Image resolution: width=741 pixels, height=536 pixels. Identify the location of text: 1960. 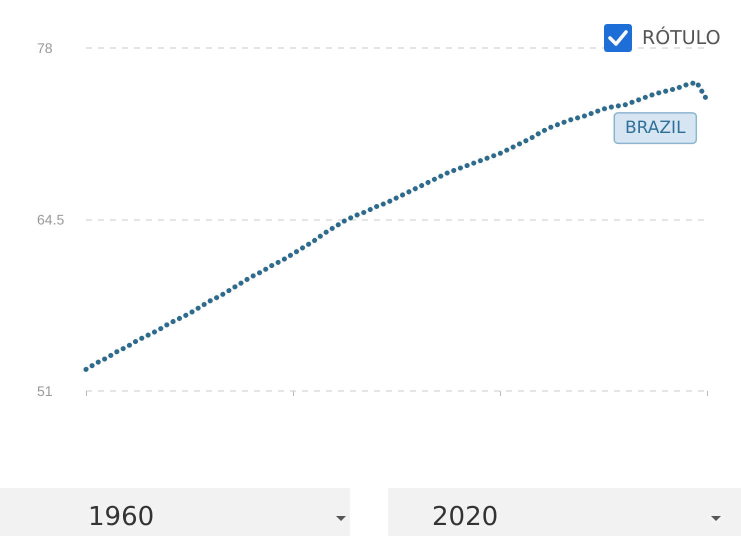
(121, 517).